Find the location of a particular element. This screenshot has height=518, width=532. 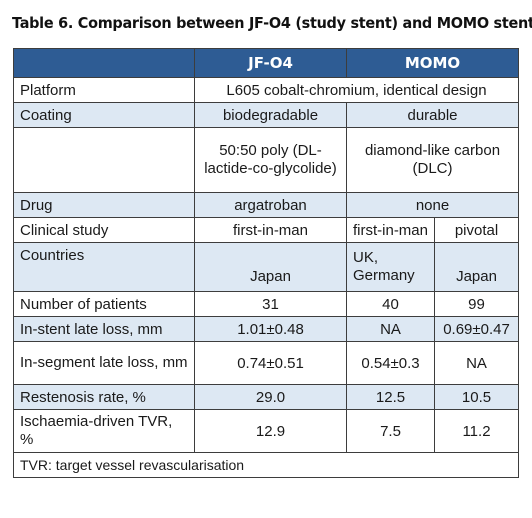

restenosis-momo-a-value: 12.5 is located at coordinates (390, 397).